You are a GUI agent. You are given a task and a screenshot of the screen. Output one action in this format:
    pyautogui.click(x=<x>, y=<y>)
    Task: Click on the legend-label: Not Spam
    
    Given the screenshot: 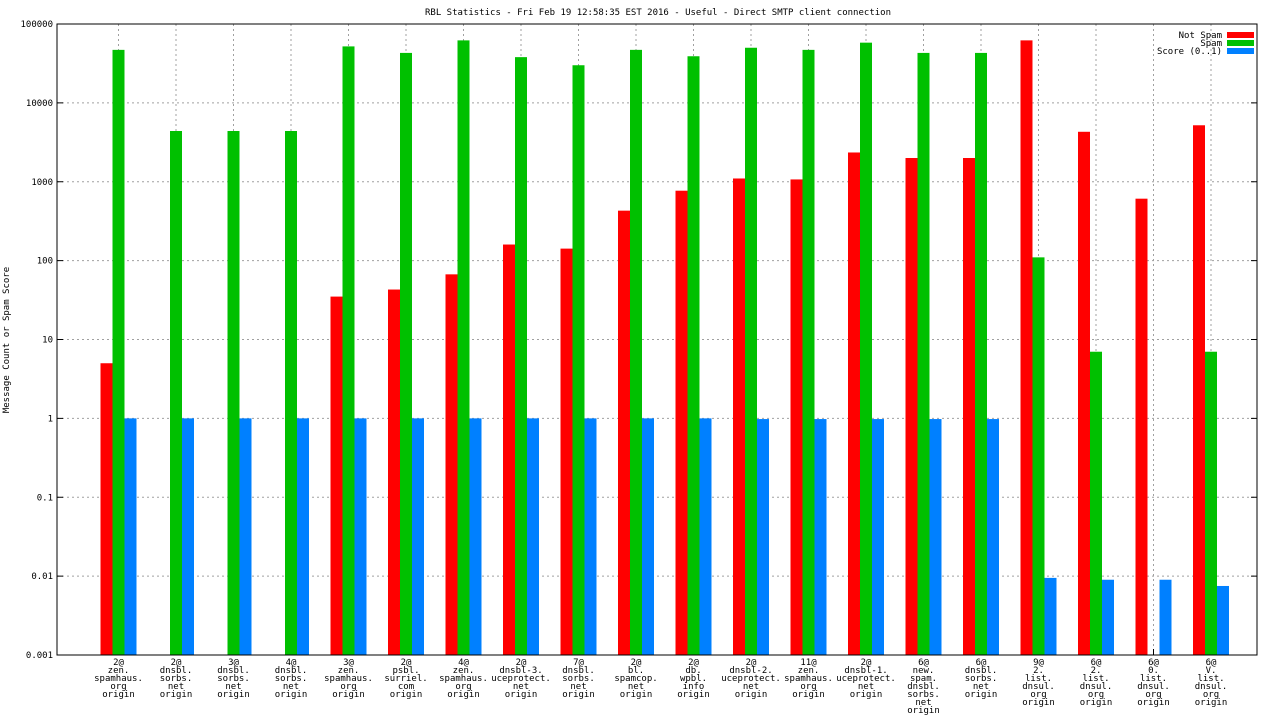 What is the action you would take?
    pyautogui.click(x=1200, y=36)
    